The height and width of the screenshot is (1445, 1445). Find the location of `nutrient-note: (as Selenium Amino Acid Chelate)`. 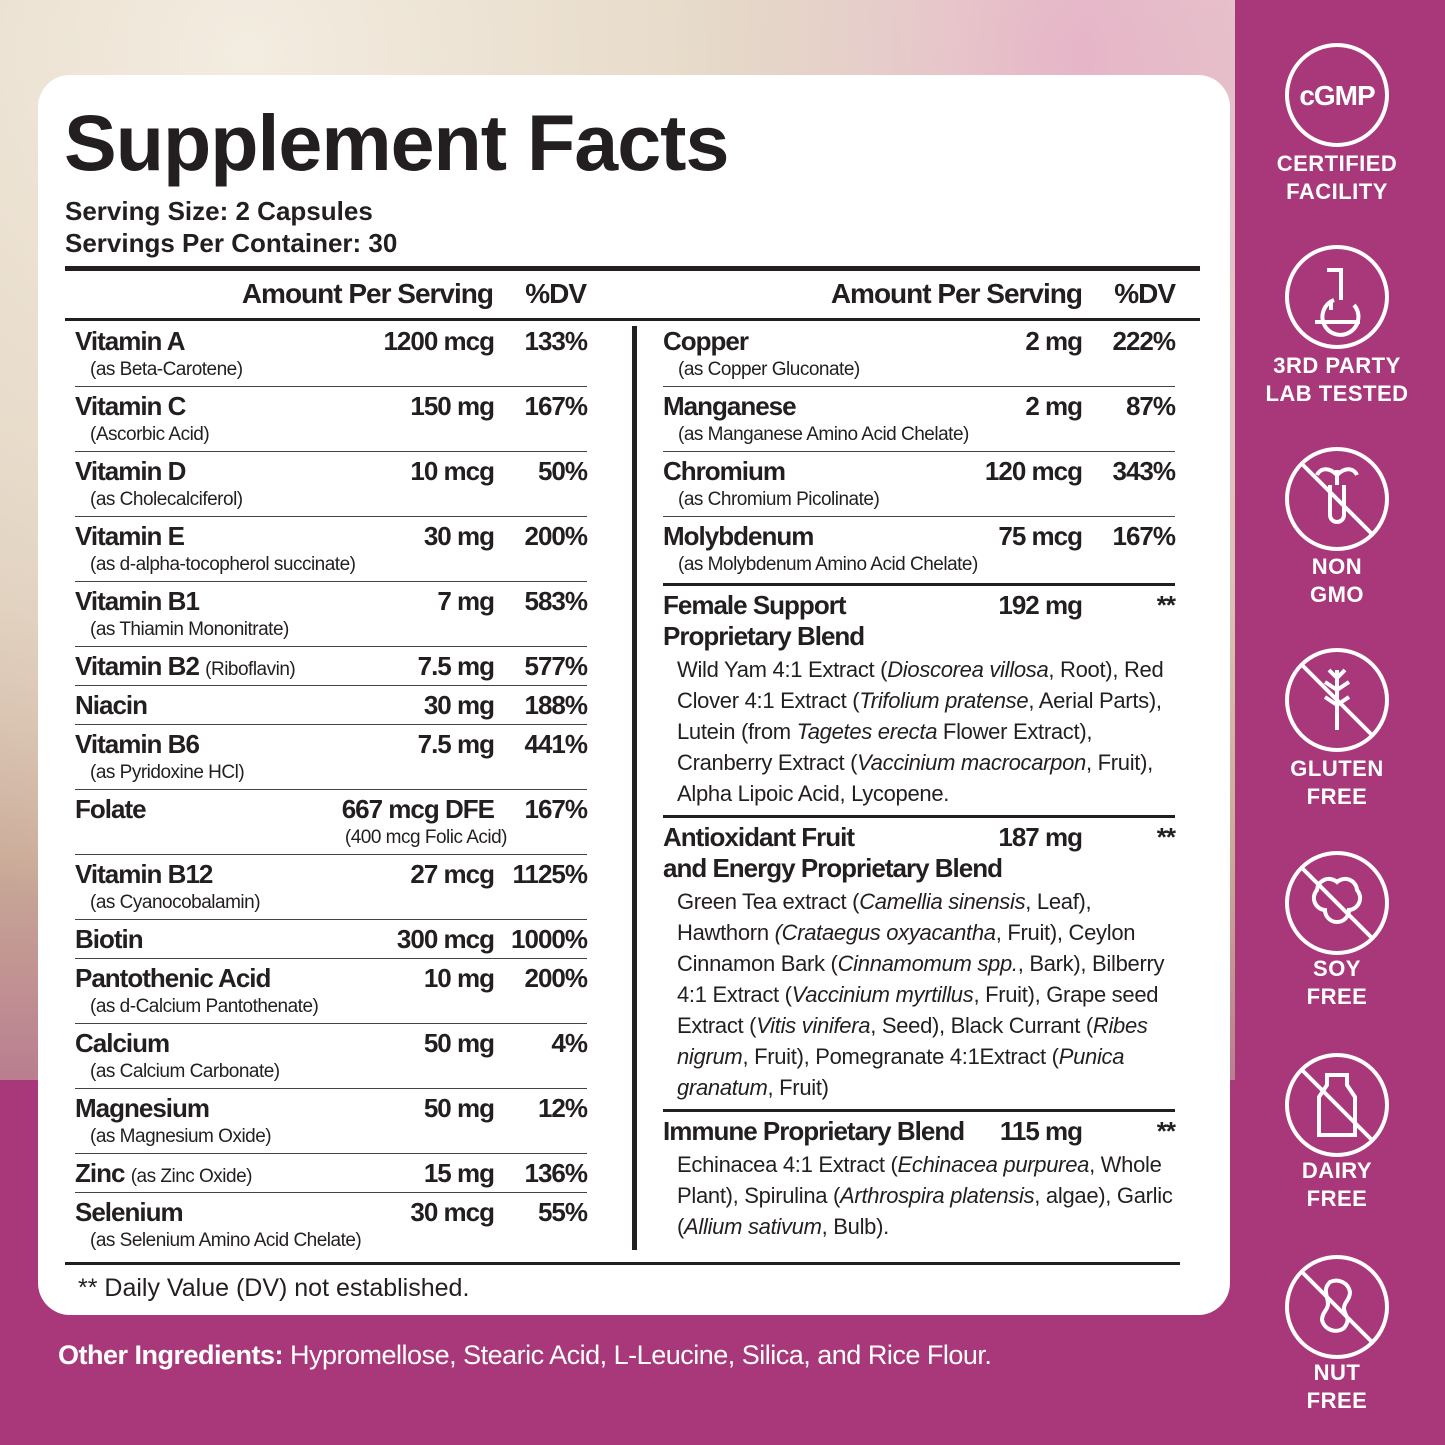

nutrient-note: (as Selenium Amino Acid Chelate) is located at coordinates (226, 1240).